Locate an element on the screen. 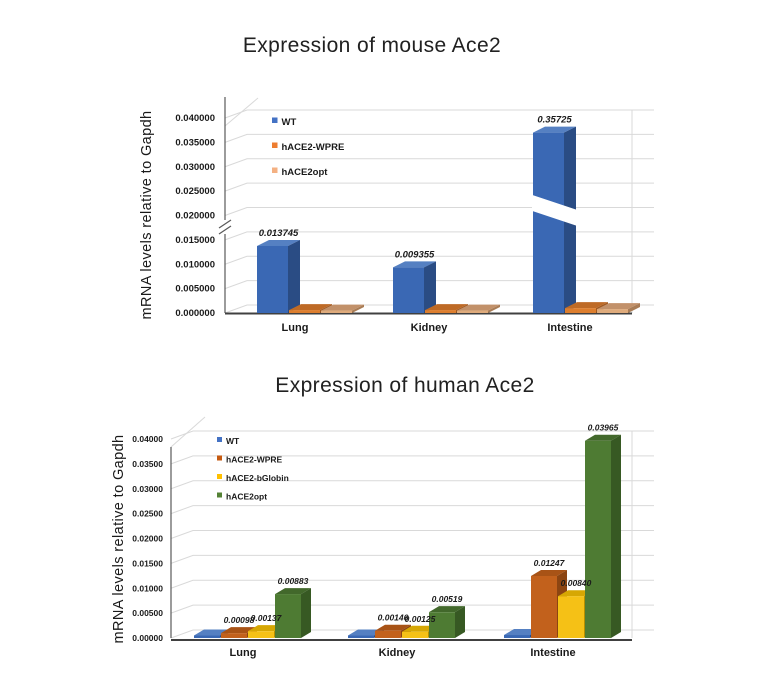  mouse-chart-title: Expression of mouse Ace2 is located at coordinates (372, 45).